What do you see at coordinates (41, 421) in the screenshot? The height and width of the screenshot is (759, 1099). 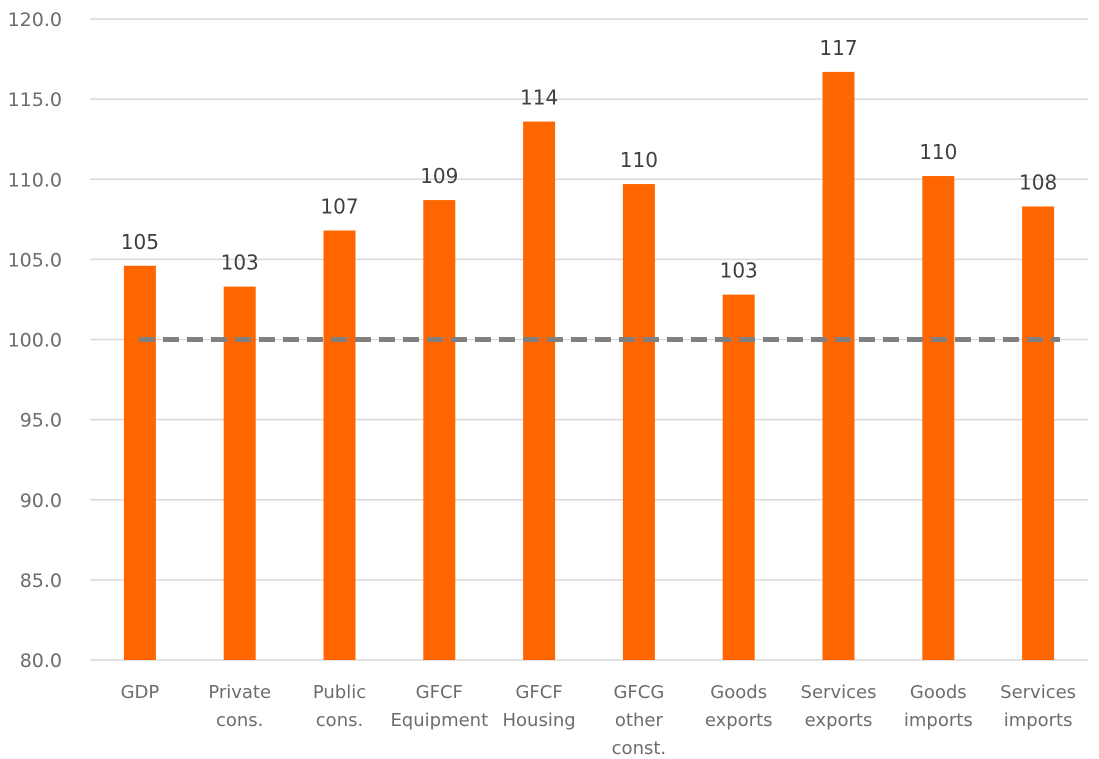 I see `y-tick-label: 95.0` at bounding box center [41, 421].